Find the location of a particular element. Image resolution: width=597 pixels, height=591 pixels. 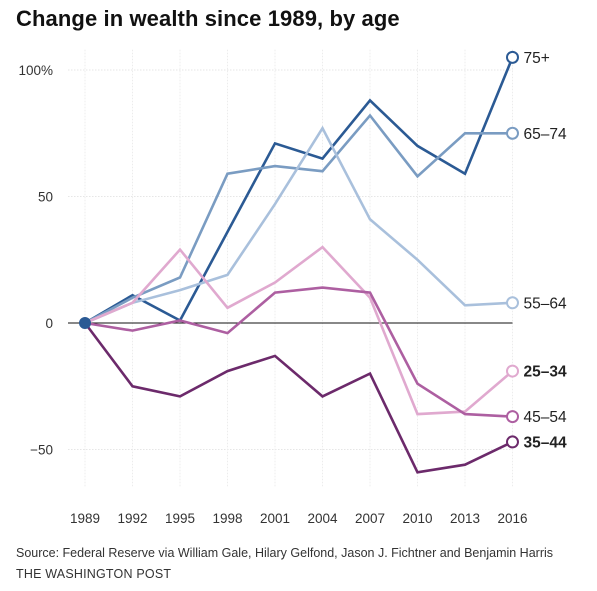

x-tick-label: 2016 is located at coordinates (512, 518).